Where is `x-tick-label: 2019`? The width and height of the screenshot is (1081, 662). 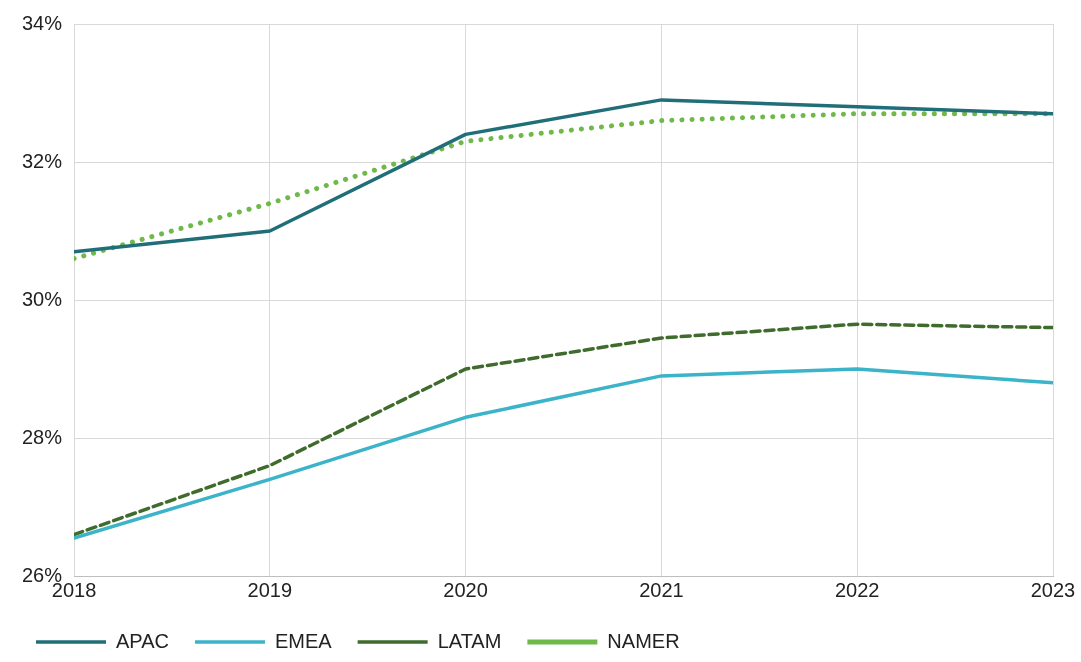 x-tick-label: 2019 is located at coordinates (270, 589).